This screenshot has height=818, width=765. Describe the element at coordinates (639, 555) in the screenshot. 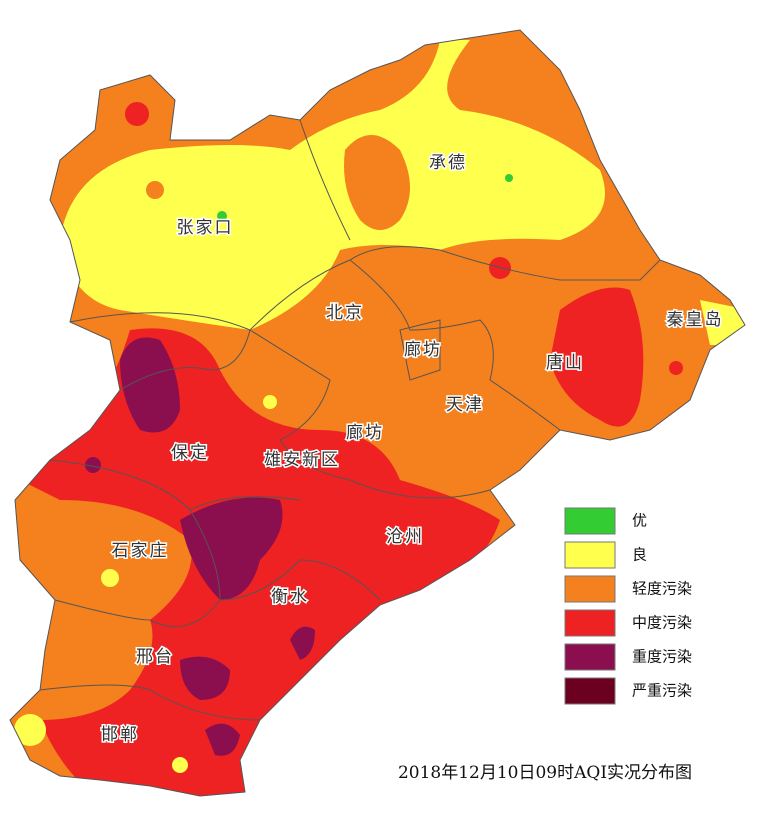

I see `legend-label: 良` at that location.